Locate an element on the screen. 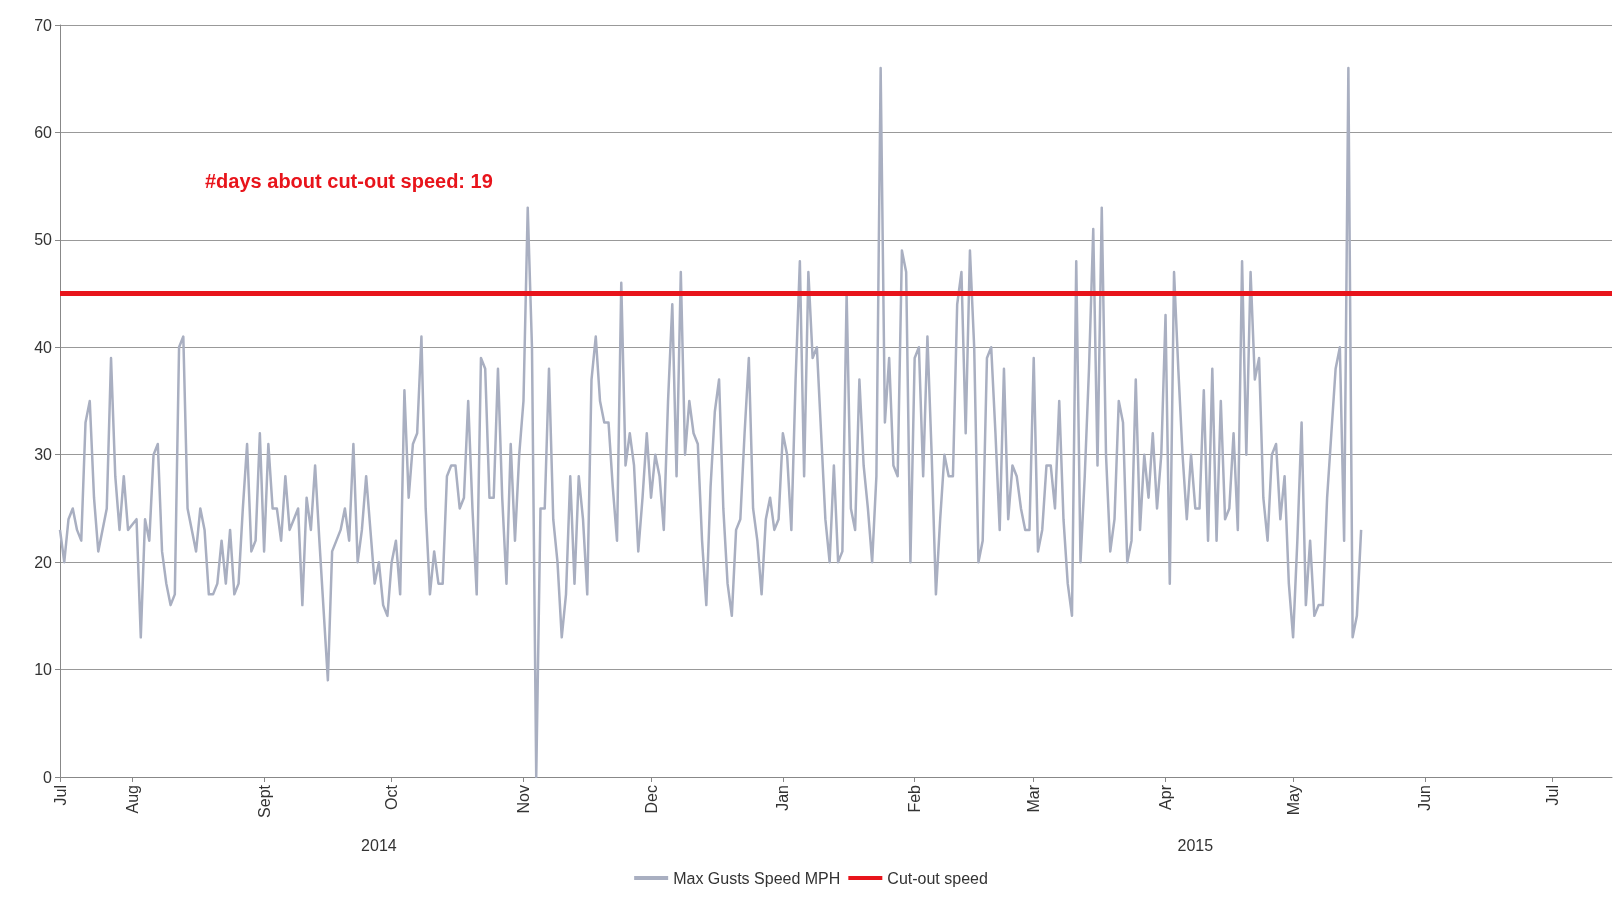  x-tick-label: Jan is located at coordinates (783, 798).